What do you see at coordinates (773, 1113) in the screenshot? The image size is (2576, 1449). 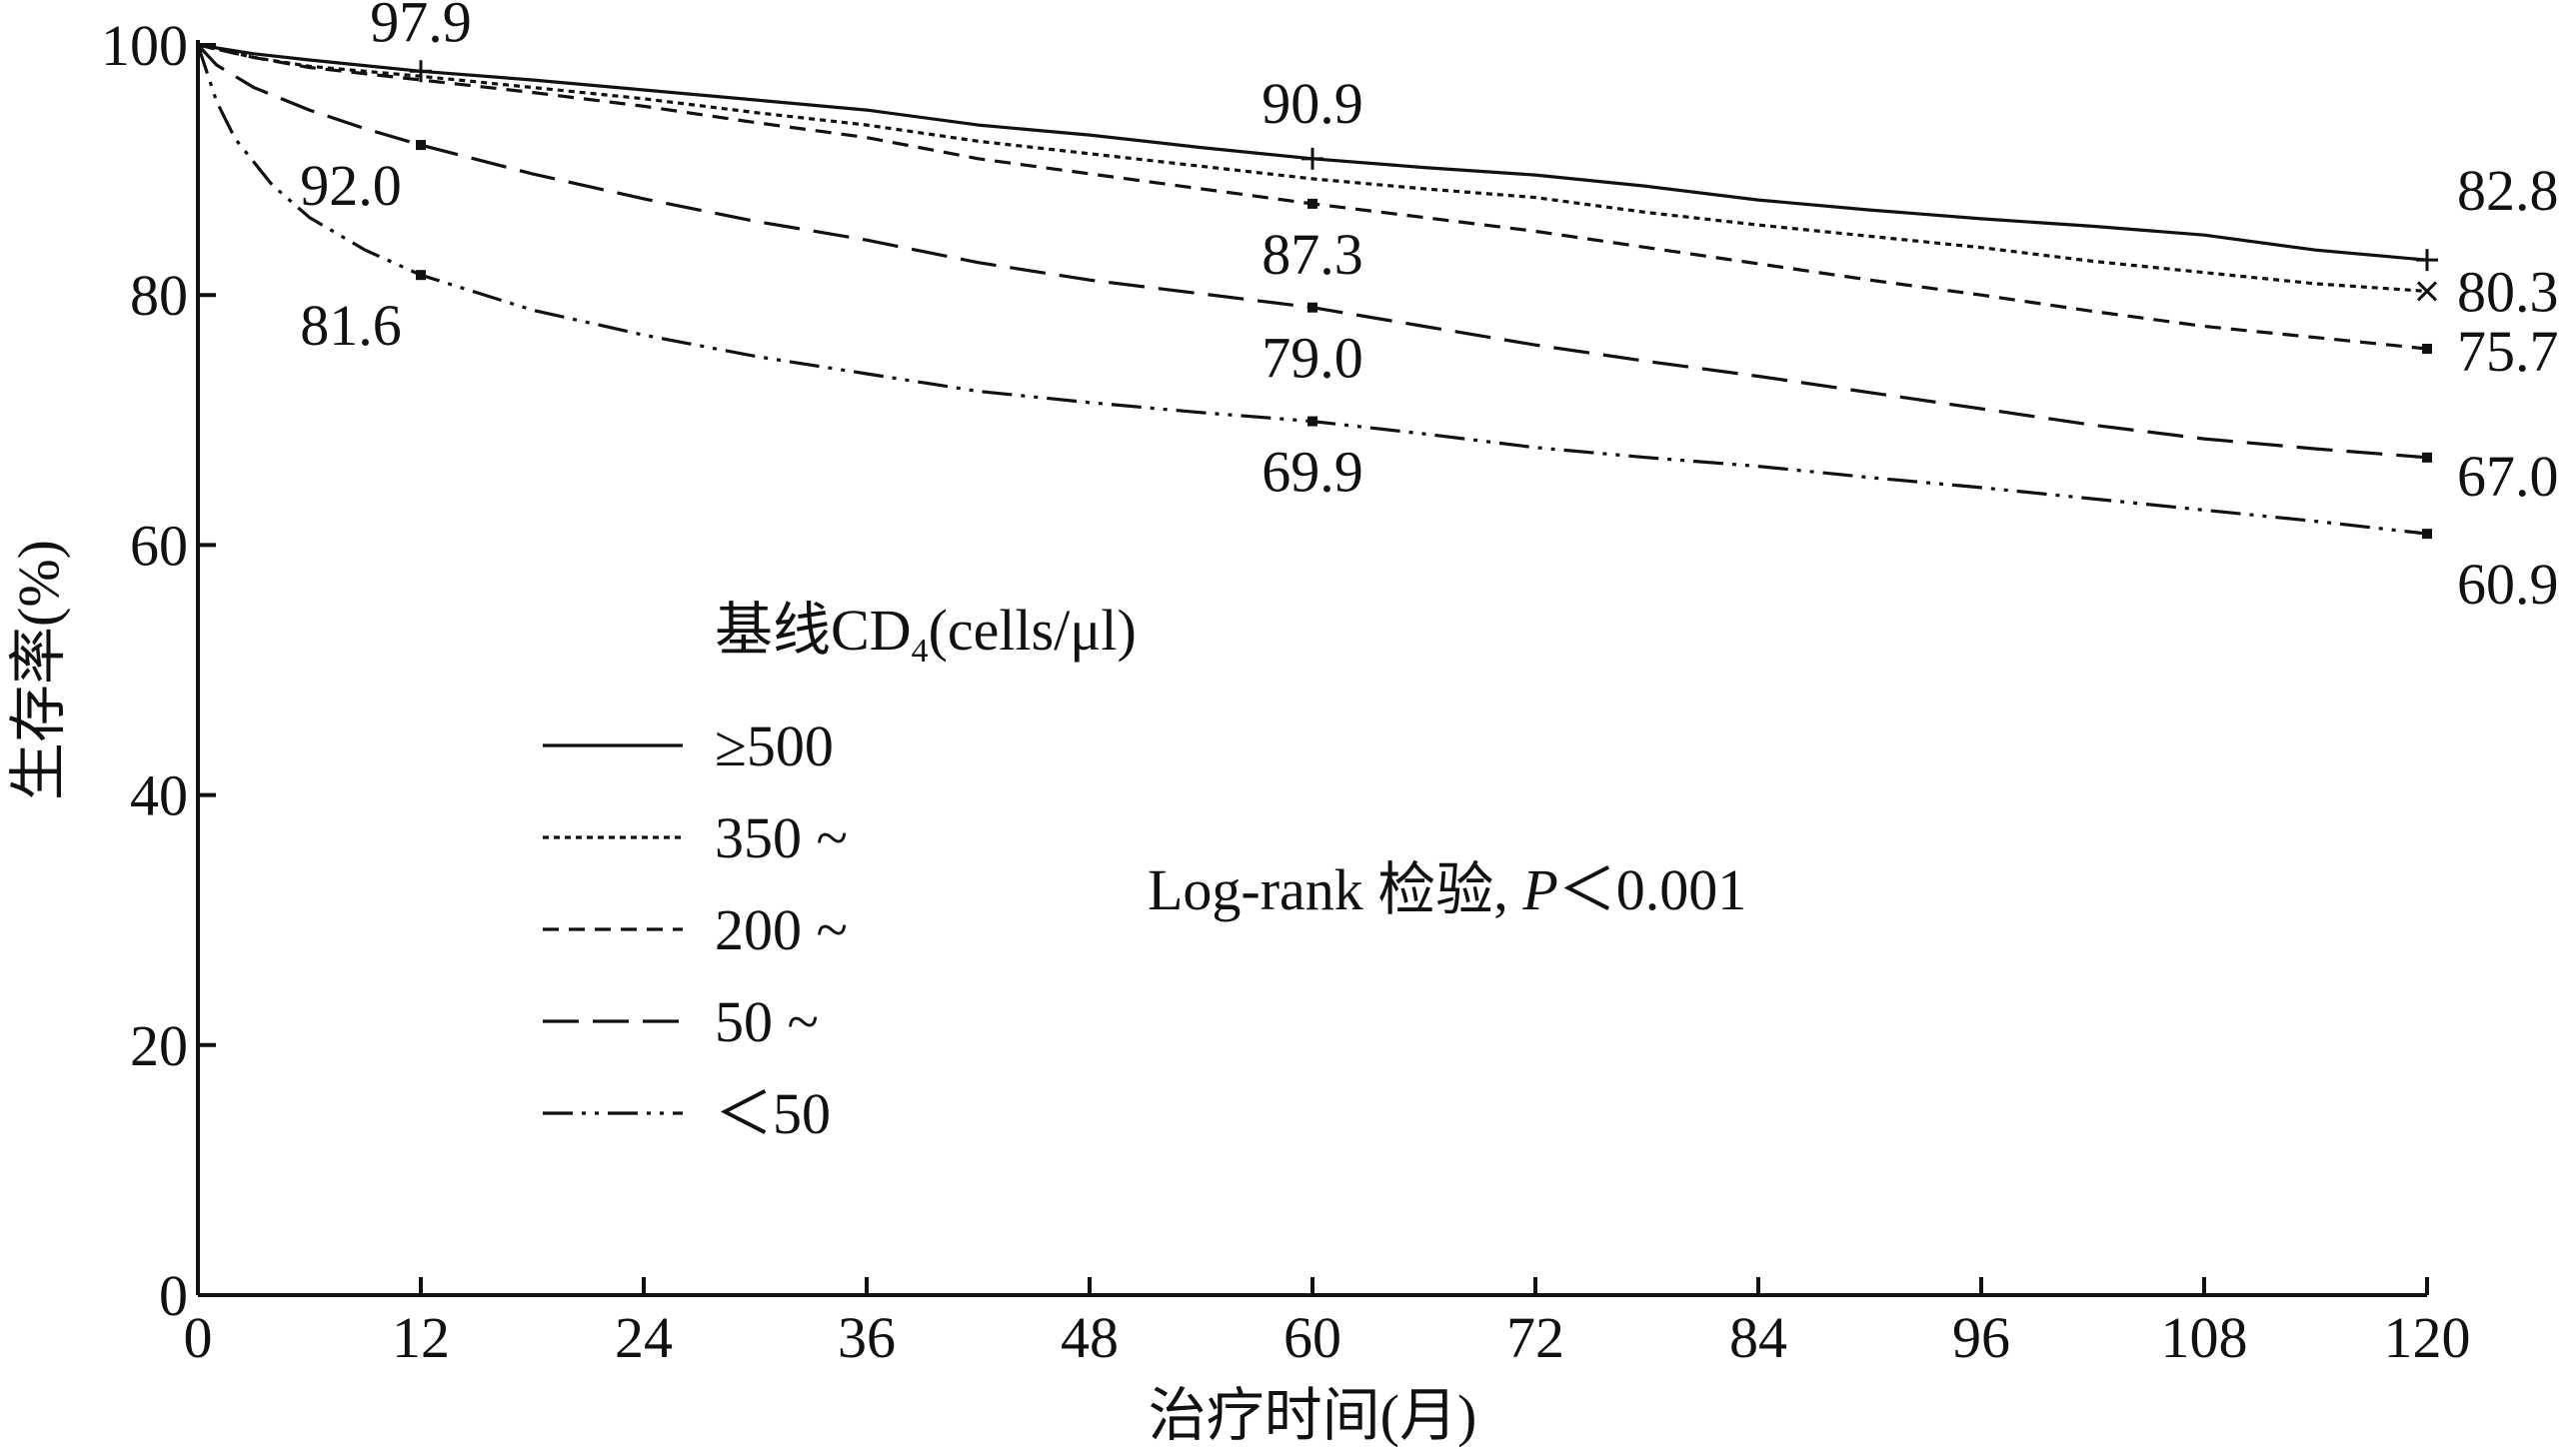 I see `legend-label-4: ＜50` at bounding box center [773, 1113].